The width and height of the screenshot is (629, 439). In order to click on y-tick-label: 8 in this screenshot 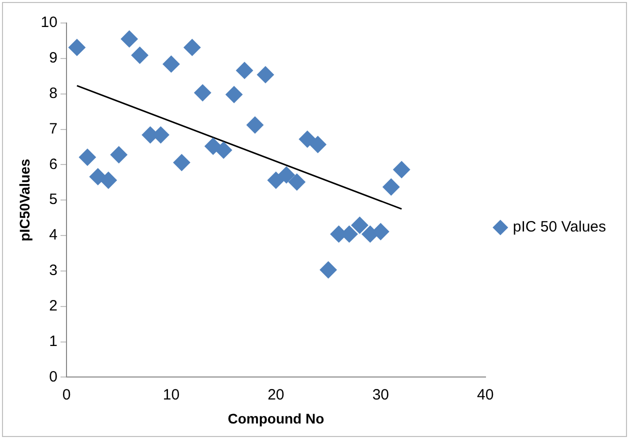, I will do `click(53, 93)`.